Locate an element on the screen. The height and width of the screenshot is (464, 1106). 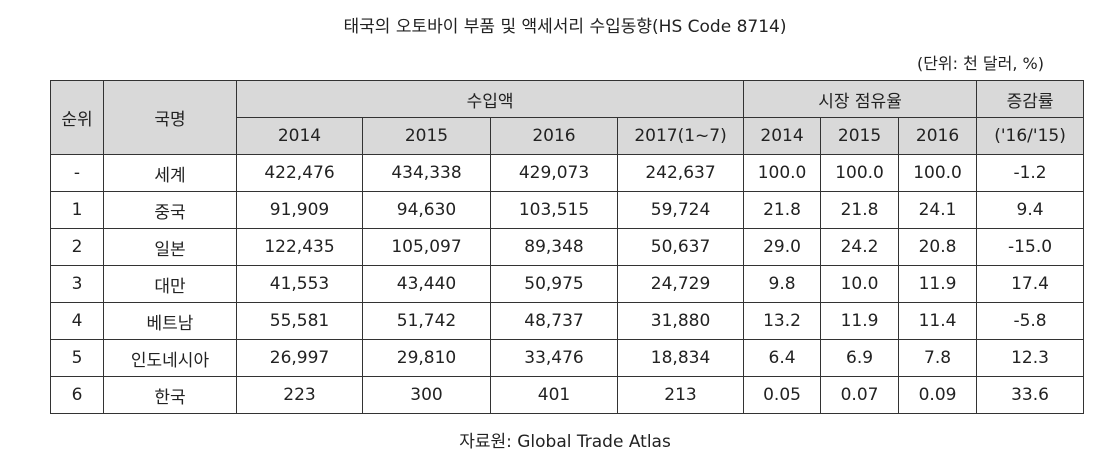
header-cell: 순위 is located at coordinates (77, 117).